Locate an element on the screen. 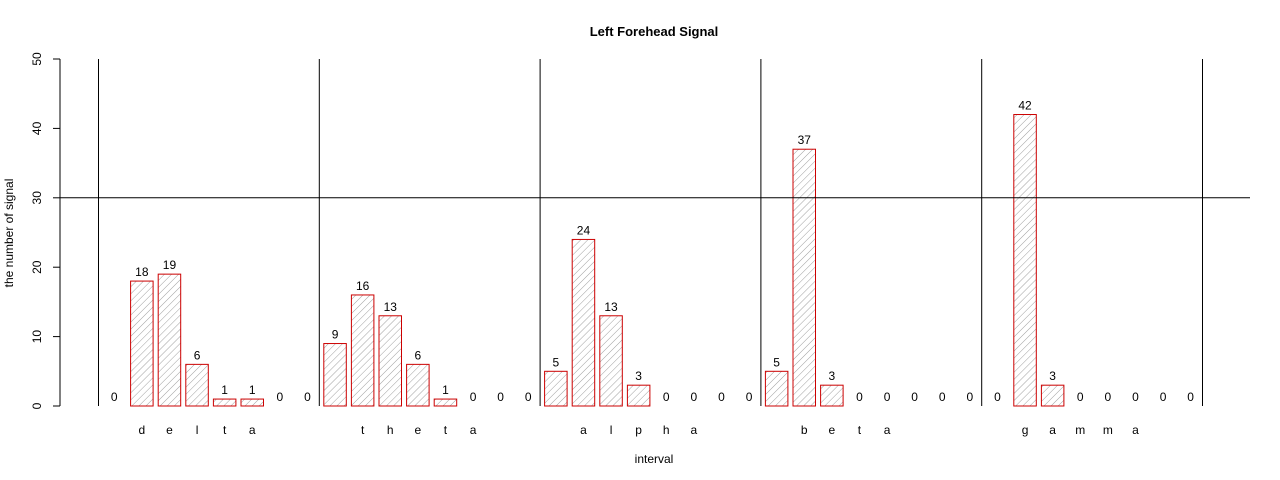 The image size is (1280, 480). y-tick-label: 40 is located at coordinates (37, 128).